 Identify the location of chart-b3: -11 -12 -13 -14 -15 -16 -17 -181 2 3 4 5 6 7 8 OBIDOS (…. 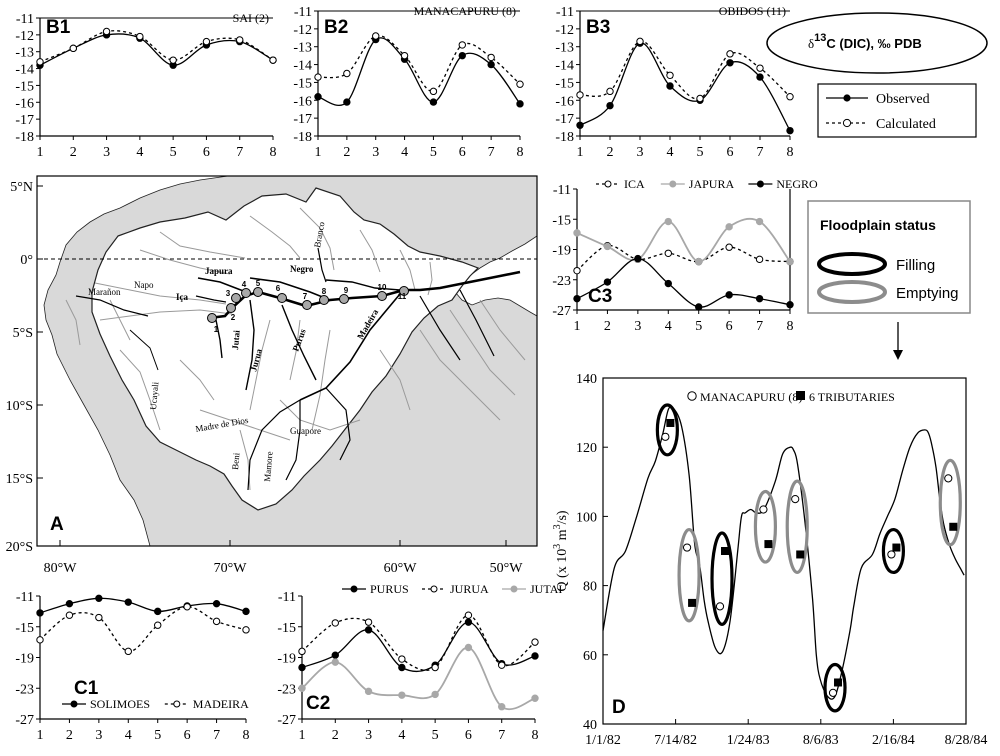
(674, 82).